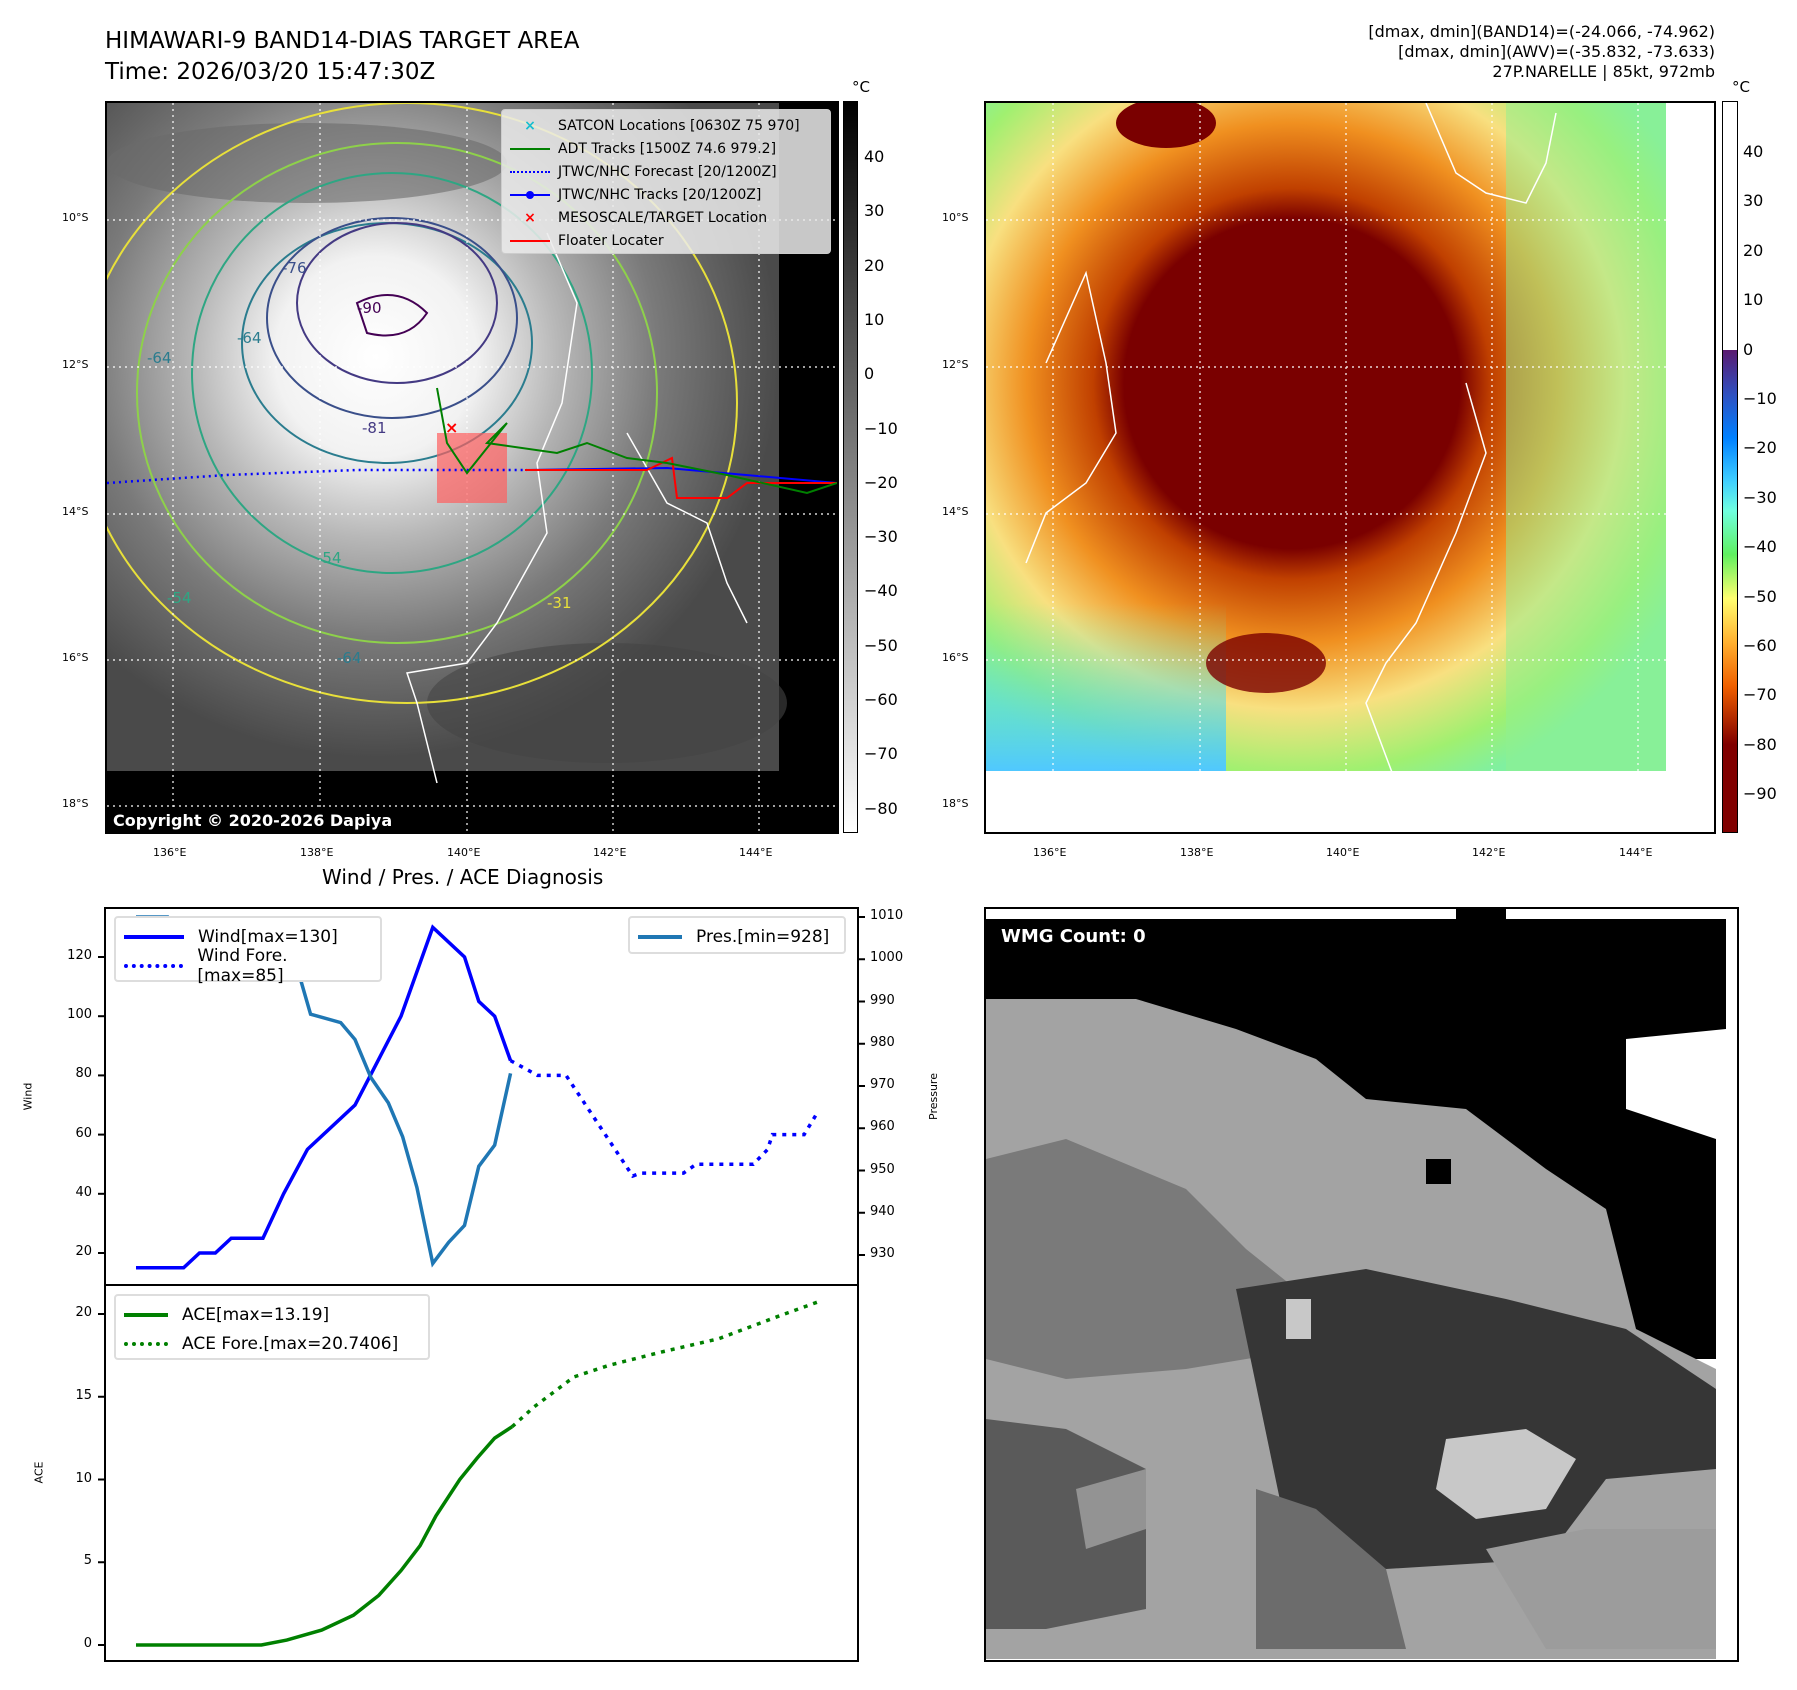  I want to click on legend-item-ace-forecast: ACE Fore.[max=20.7406], so click(272, 1343).